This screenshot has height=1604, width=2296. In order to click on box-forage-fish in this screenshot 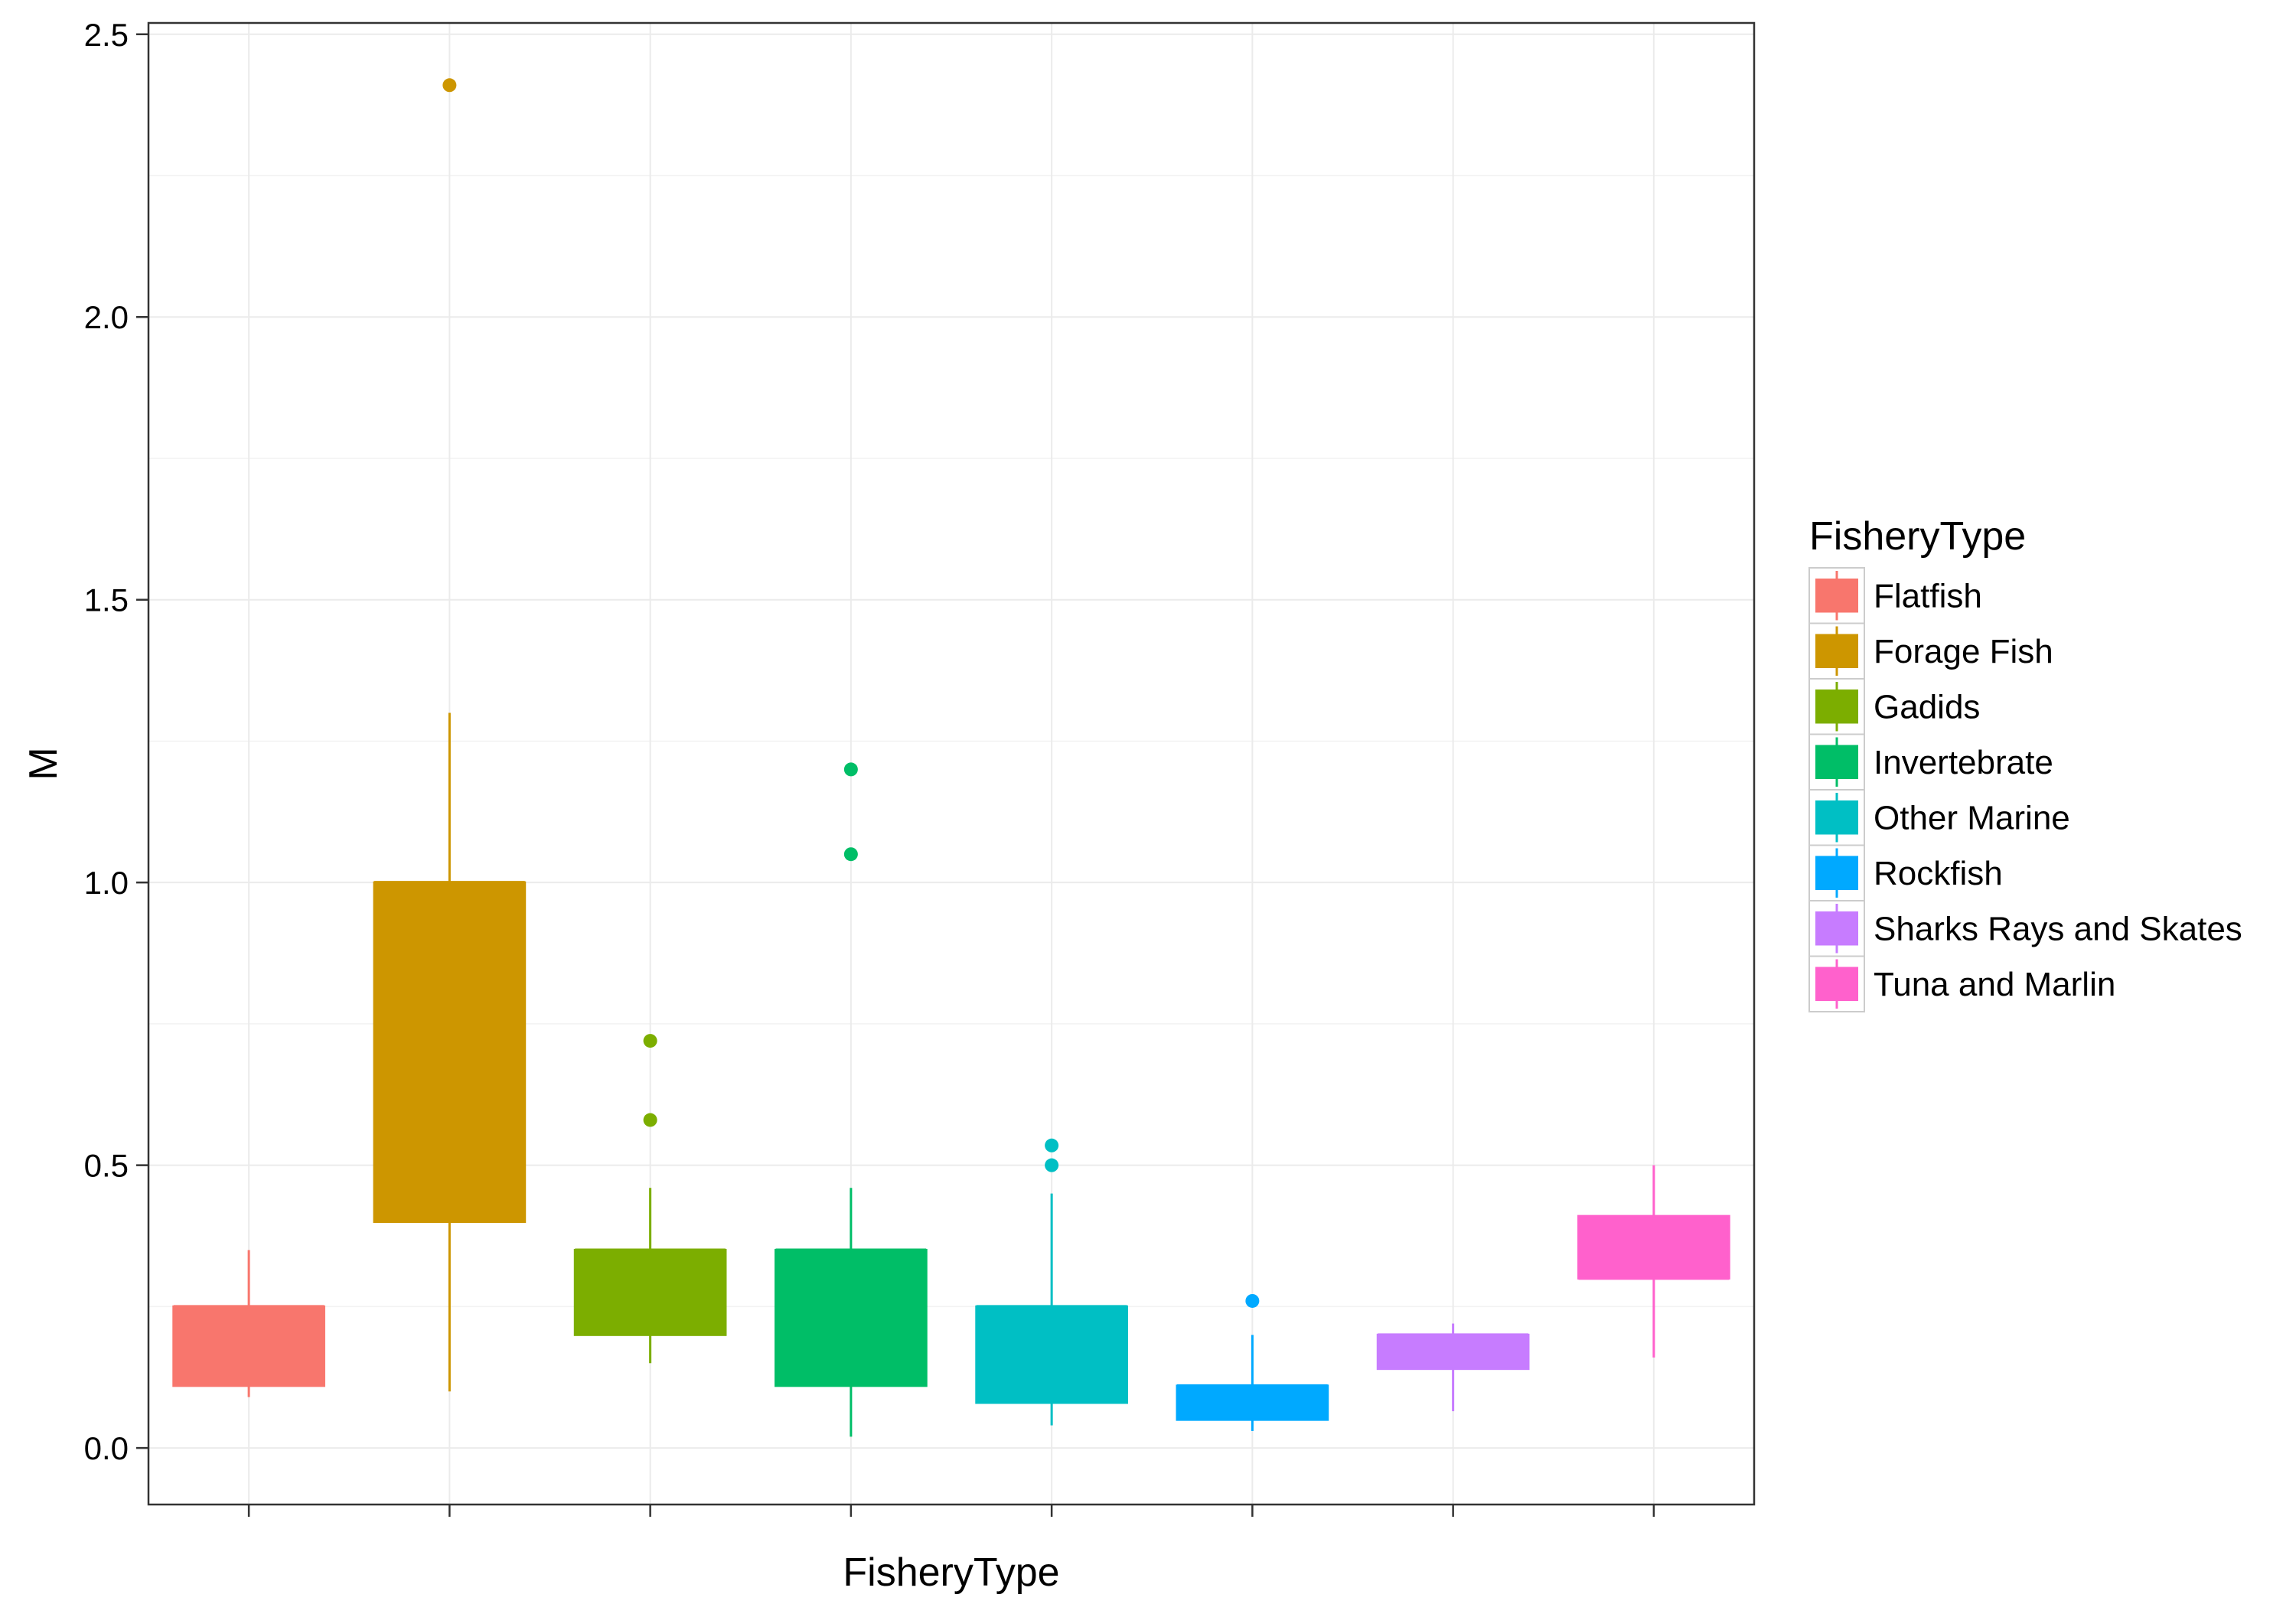, I will do `click(450, 735)`.